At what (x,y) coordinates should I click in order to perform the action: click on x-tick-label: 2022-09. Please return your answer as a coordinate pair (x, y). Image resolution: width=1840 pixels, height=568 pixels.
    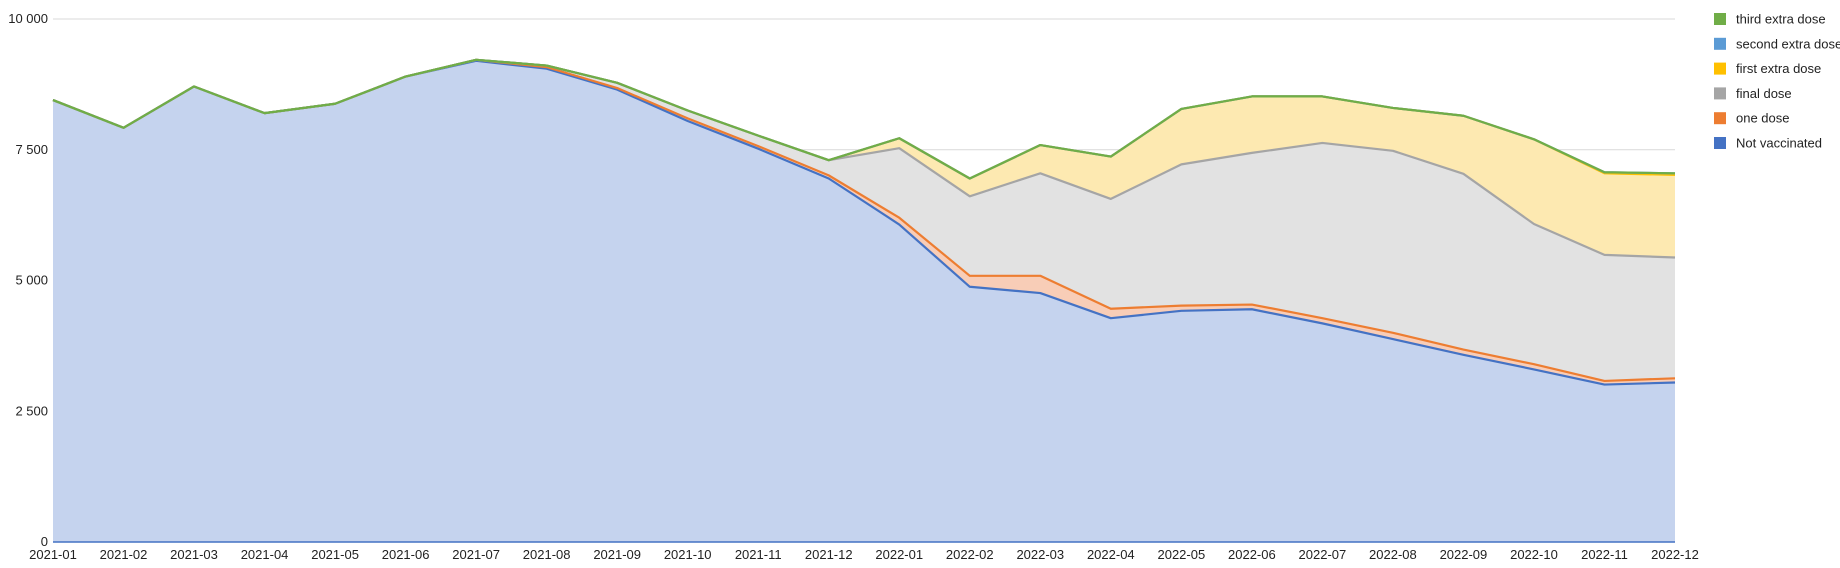
    Looking at the image, I should click on (1464, 554).